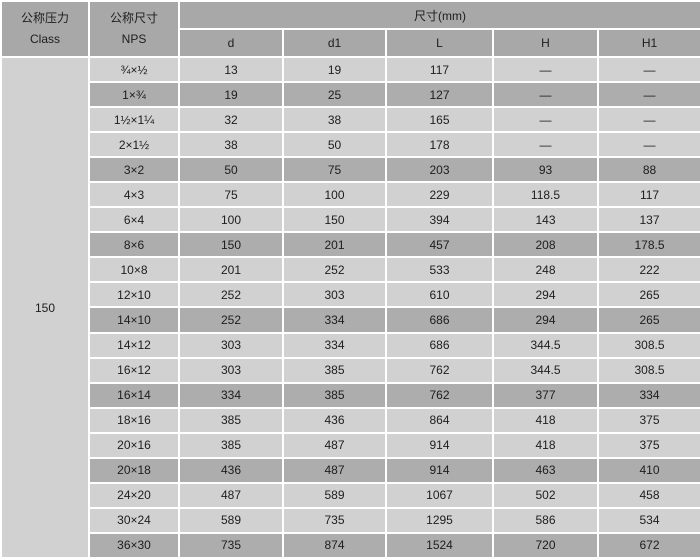 The width and height of the screenshot is (700, 559). I want to click on table-row: 12×10 252 303 610 294 265, so click(350, 295).